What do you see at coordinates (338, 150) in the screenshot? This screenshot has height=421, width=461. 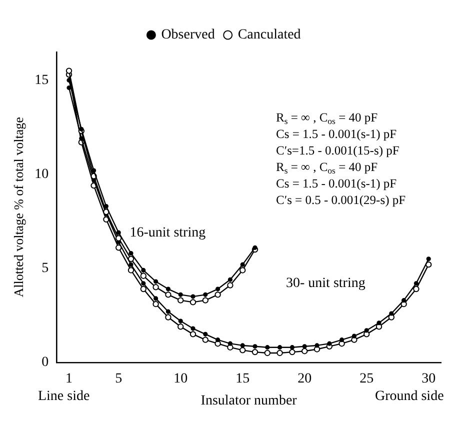 I see `annotation: C′s=1.5 - 0.001(15-s) pF` at bounding box center [338, 150].